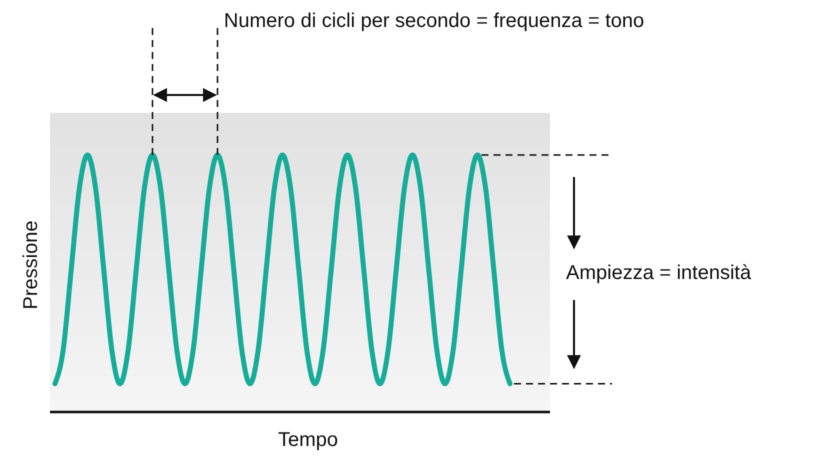 The image size is (825, 456). I want to click on text: Numero di cicli per secondo = frequenza = tono, so click(434, 21).